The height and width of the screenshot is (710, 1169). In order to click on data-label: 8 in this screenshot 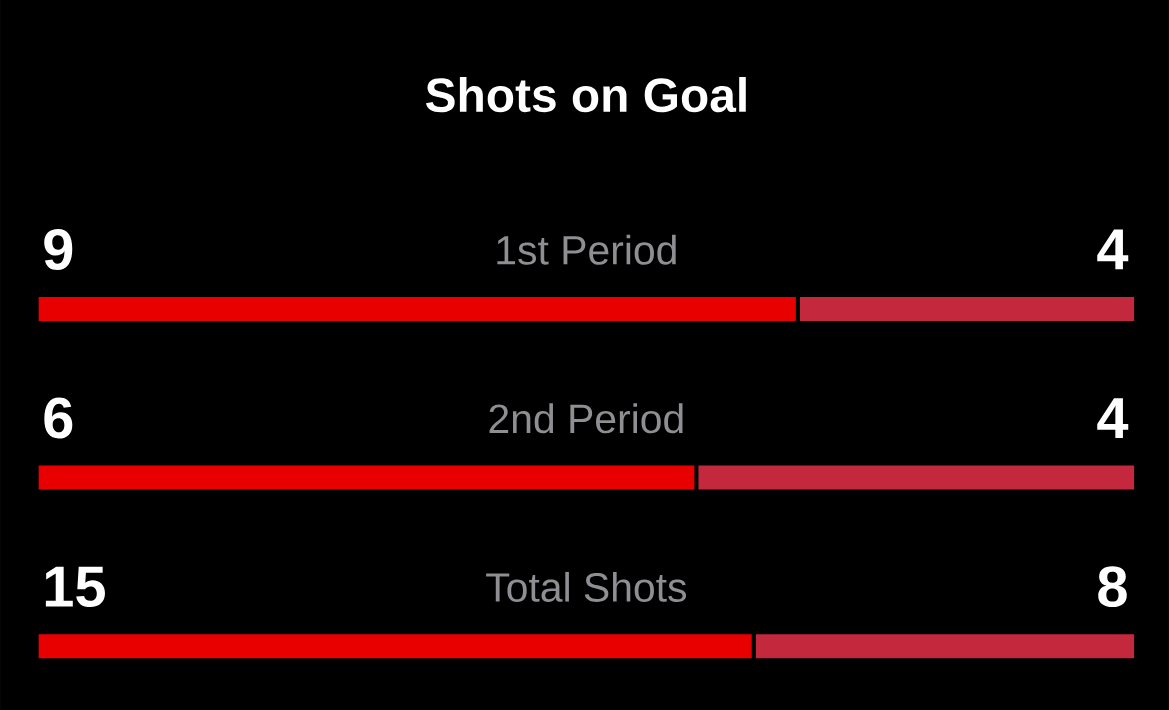, I will do `click(1112, 586)`.